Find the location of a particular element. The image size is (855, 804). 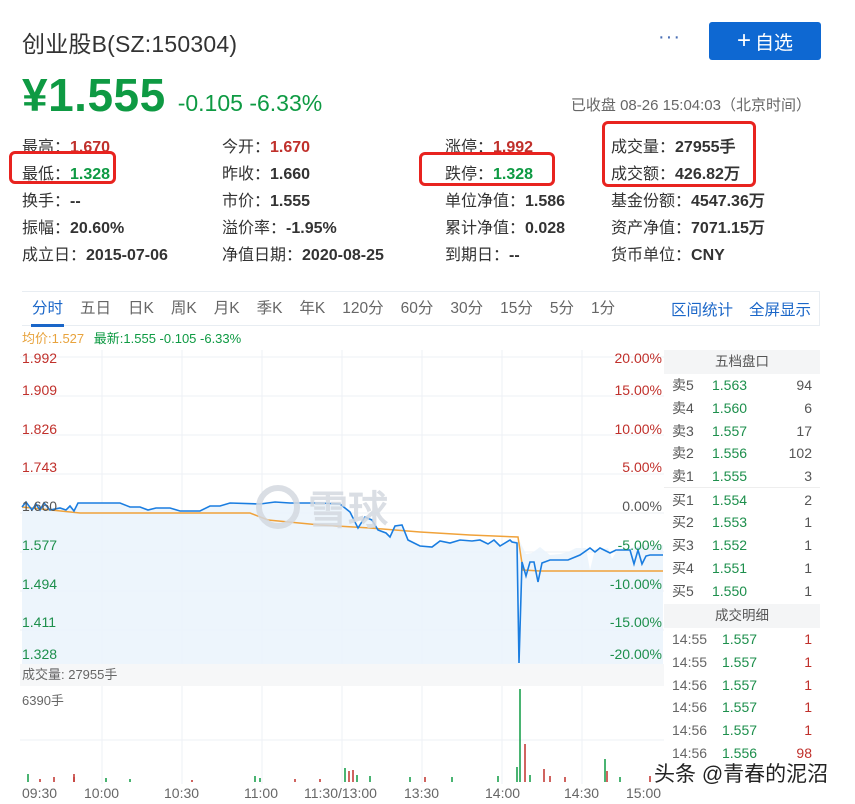

x-axis-tick: 15:00 is located at coordinates (644, 793).